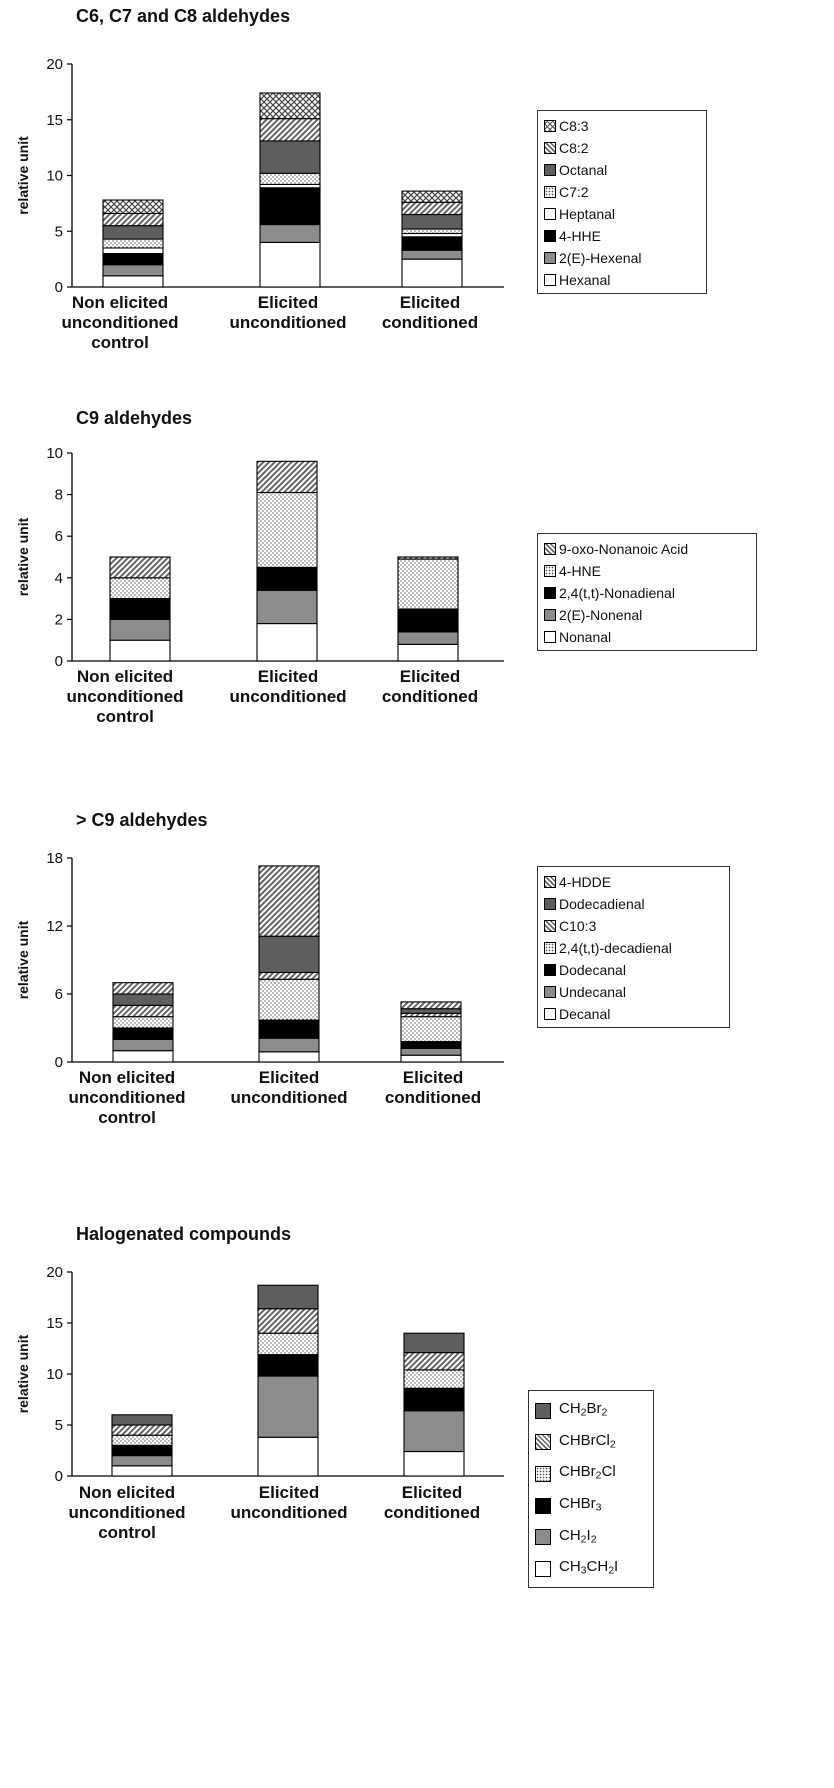 This screenshot has height=1788, width=834. I want to click on y-axis-label: relative unit, so click(23, 175).